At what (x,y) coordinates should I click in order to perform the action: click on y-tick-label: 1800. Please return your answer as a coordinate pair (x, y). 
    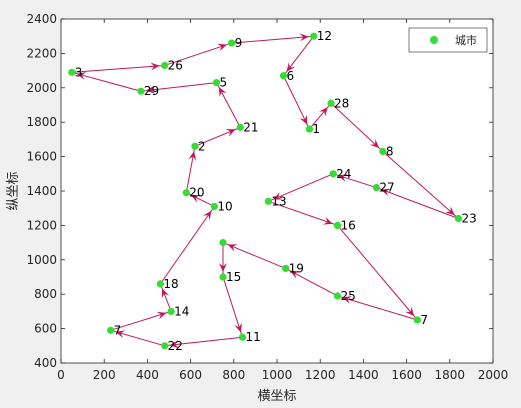
    Looking at the image, I should click on (41, 122).